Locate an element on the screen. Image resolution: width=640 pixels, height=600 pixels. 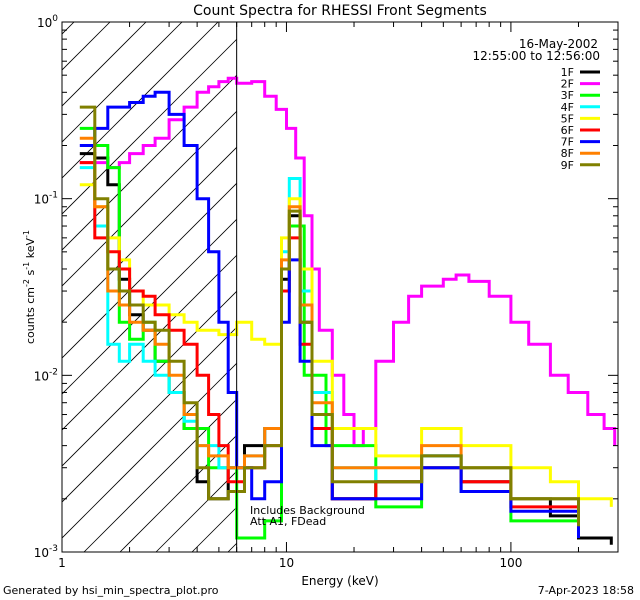
annotation-attenuator: Att A1, FDead is located at coordinates (288, 521).